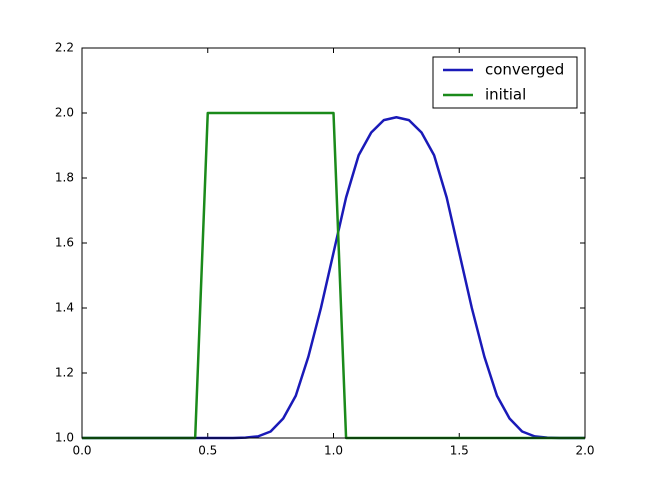 The width and height of the screenshot is (650, 488). What do you see at coordinates (207, 451) in the screenshot?
I see `x-tick-label: 0.5` at bounding box center [207, 451].